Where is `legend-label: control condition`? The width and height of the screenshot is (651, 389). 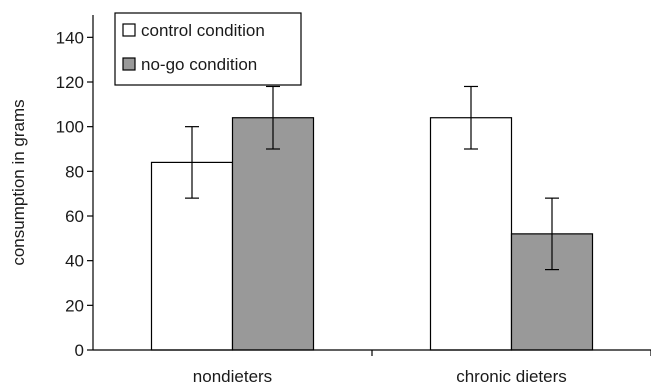 legend-label: control condition is located at coordinates (203, 30).